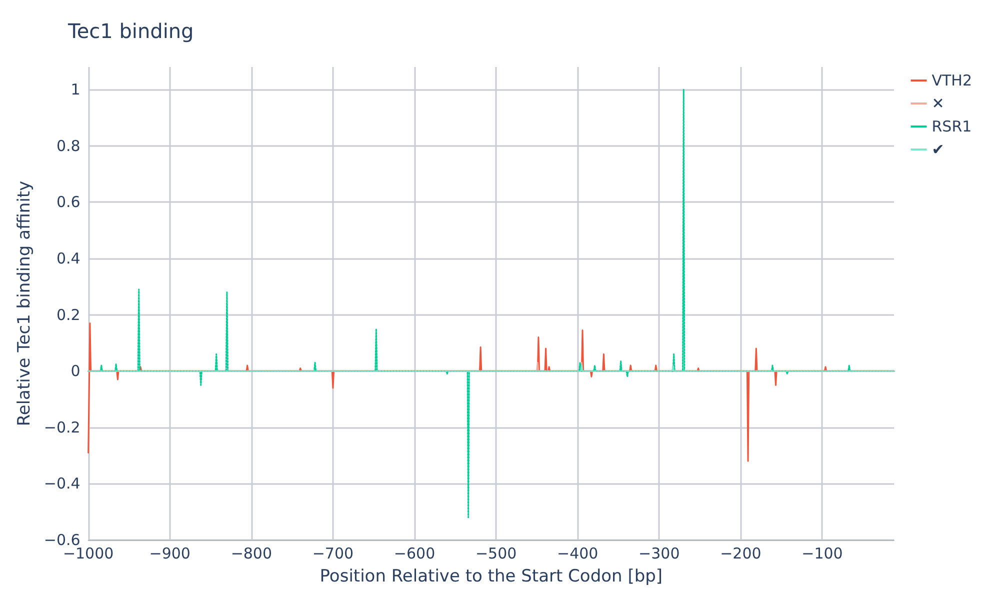 The height and width of the screenshot is (600, 987). What do you see at coordinates (491, 576) in the screenshot?
I see `x-axis-title: Position Relative to the Start Codon [bp]` at bounding box center [491, 576].